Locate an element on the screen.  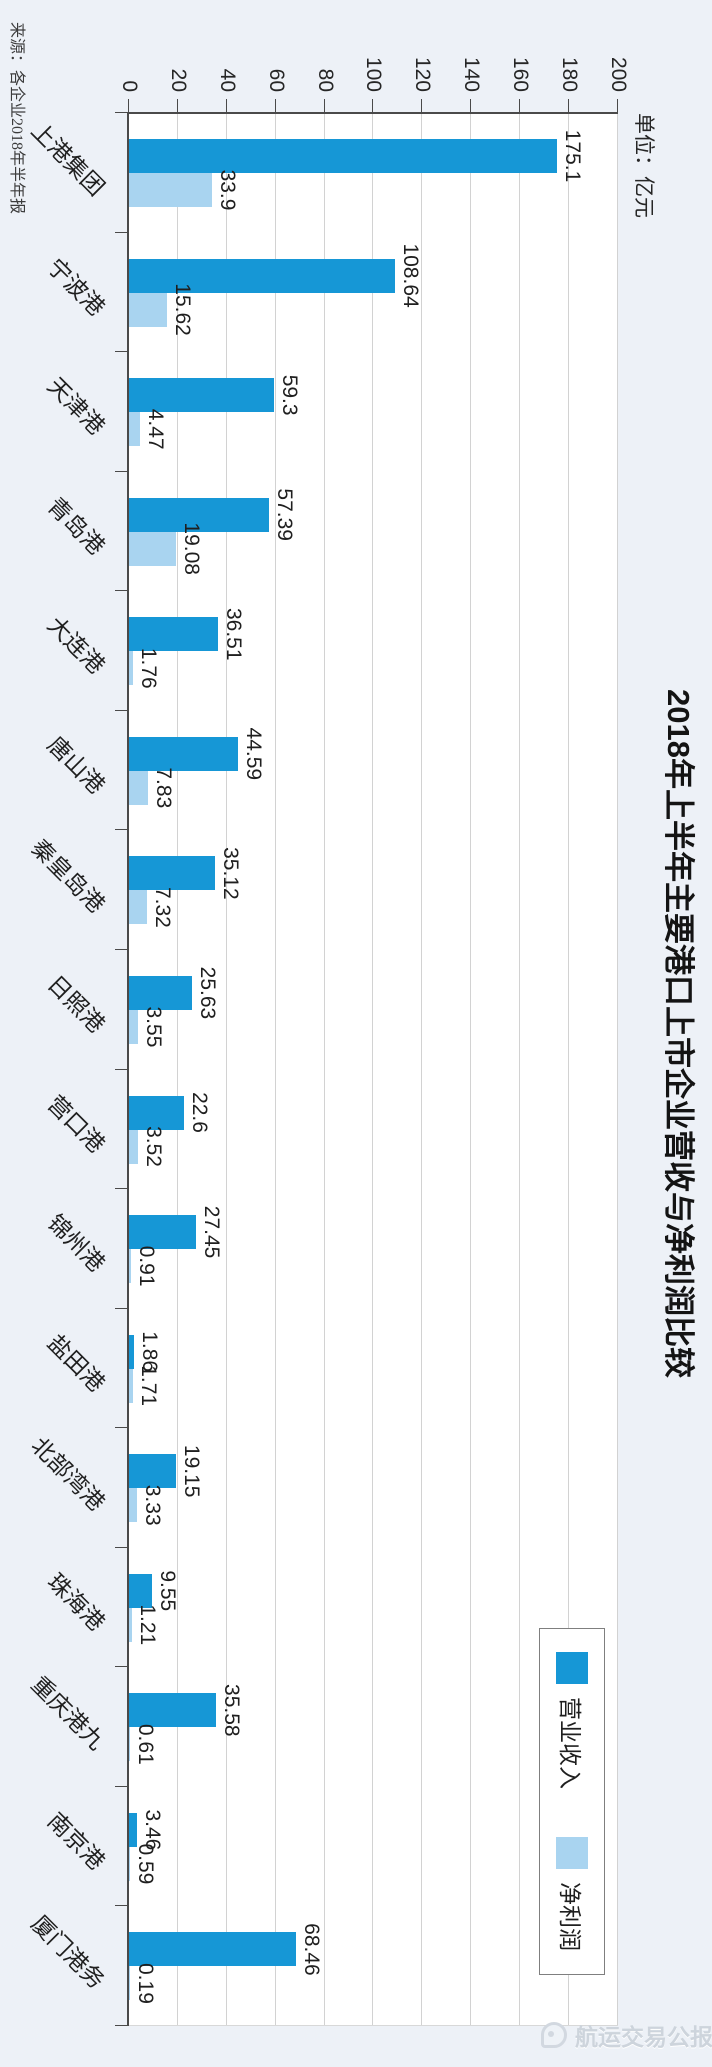
bar-value-label: 7.83 is located at coordinates (164, 788).